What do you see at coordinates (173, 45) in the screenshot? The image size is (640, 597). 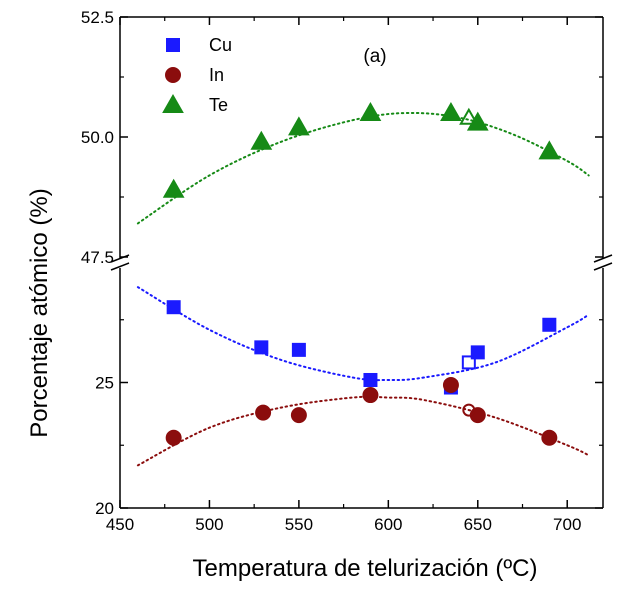 I see `legend-marker-cu` at bounding box center [173, 45].